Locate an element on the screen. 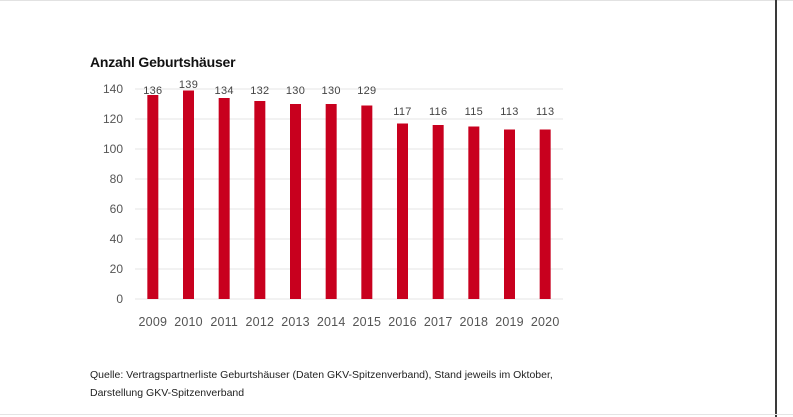  x-tick-label: 2018 is located at coordinates (474, 322).